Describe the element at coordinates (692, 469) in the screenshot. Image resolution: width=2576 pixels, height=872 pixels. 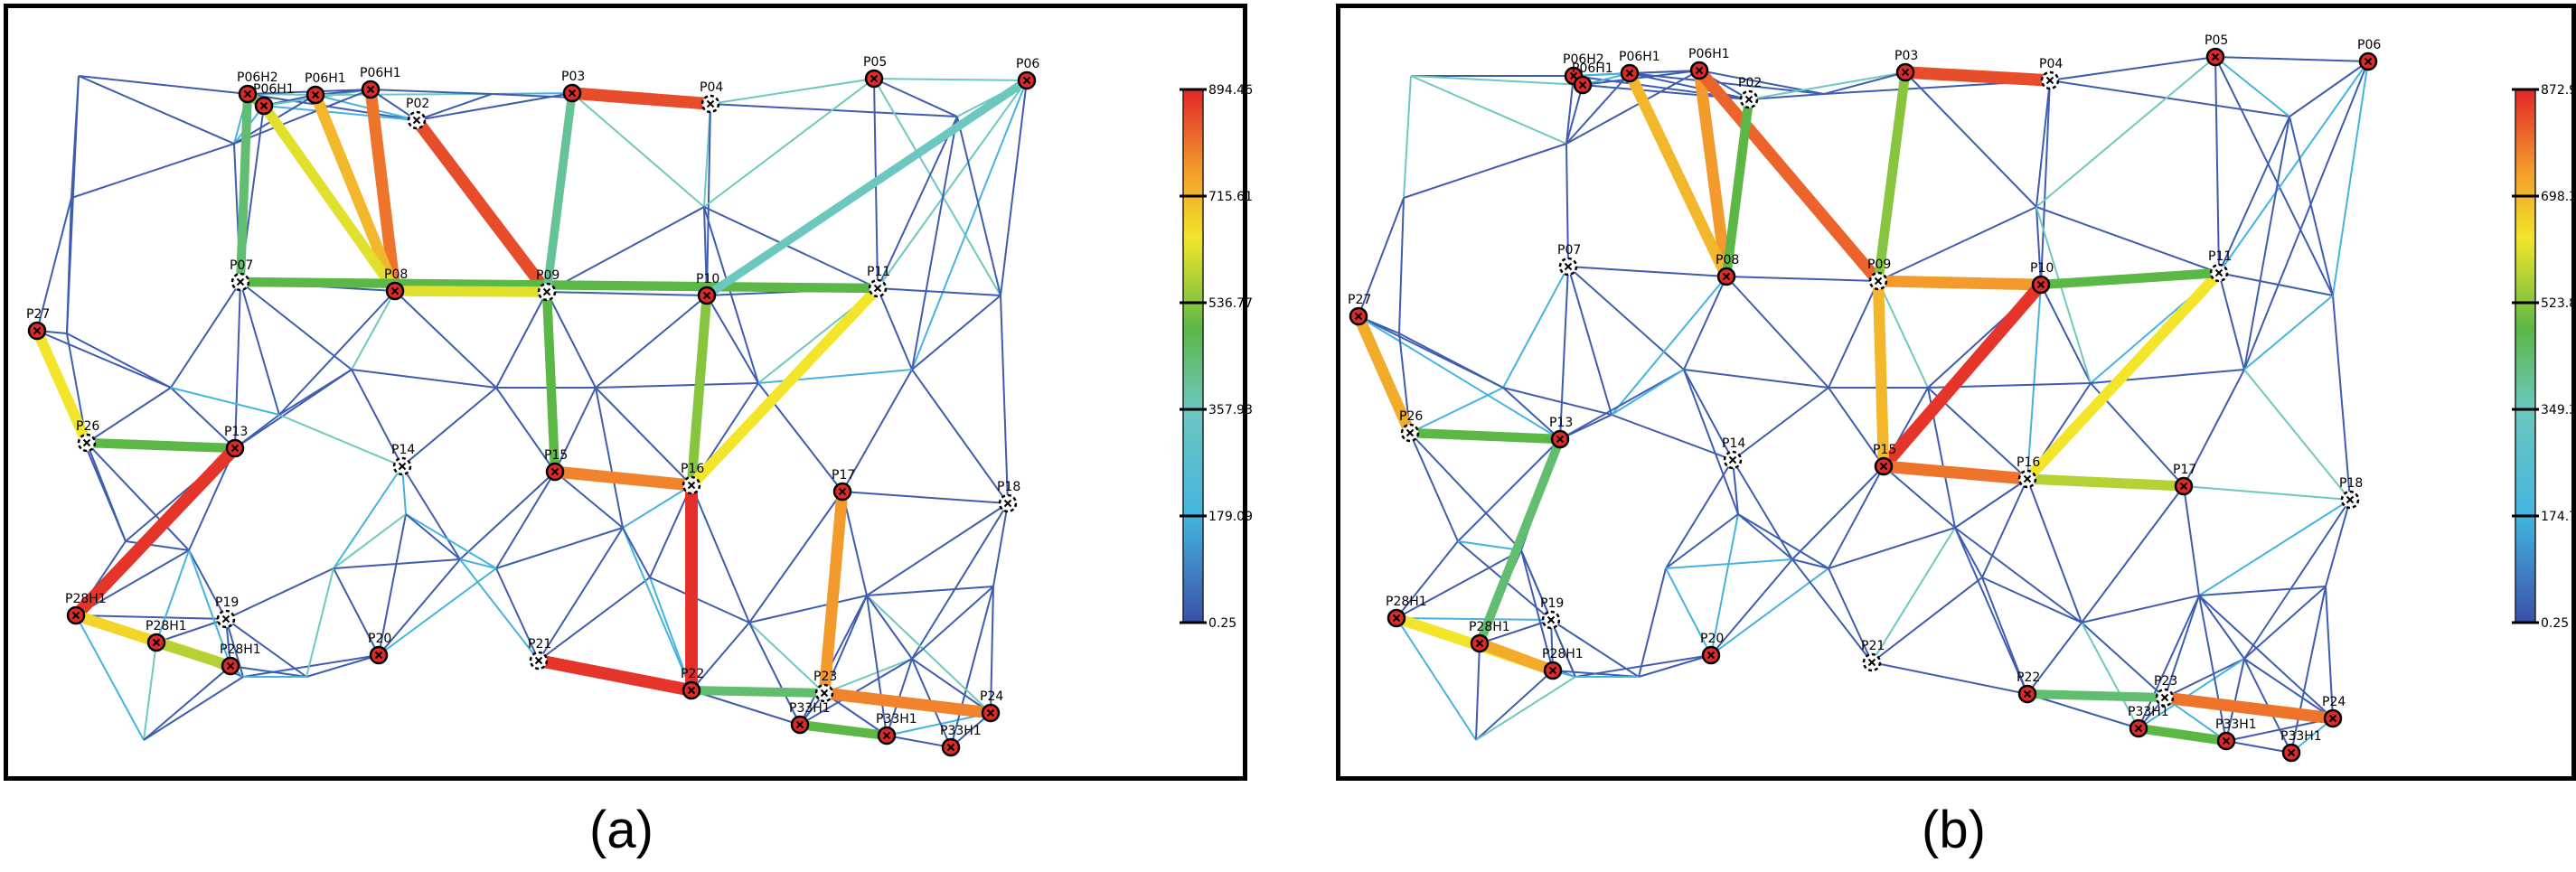
I see `station-label: P16` at that location.